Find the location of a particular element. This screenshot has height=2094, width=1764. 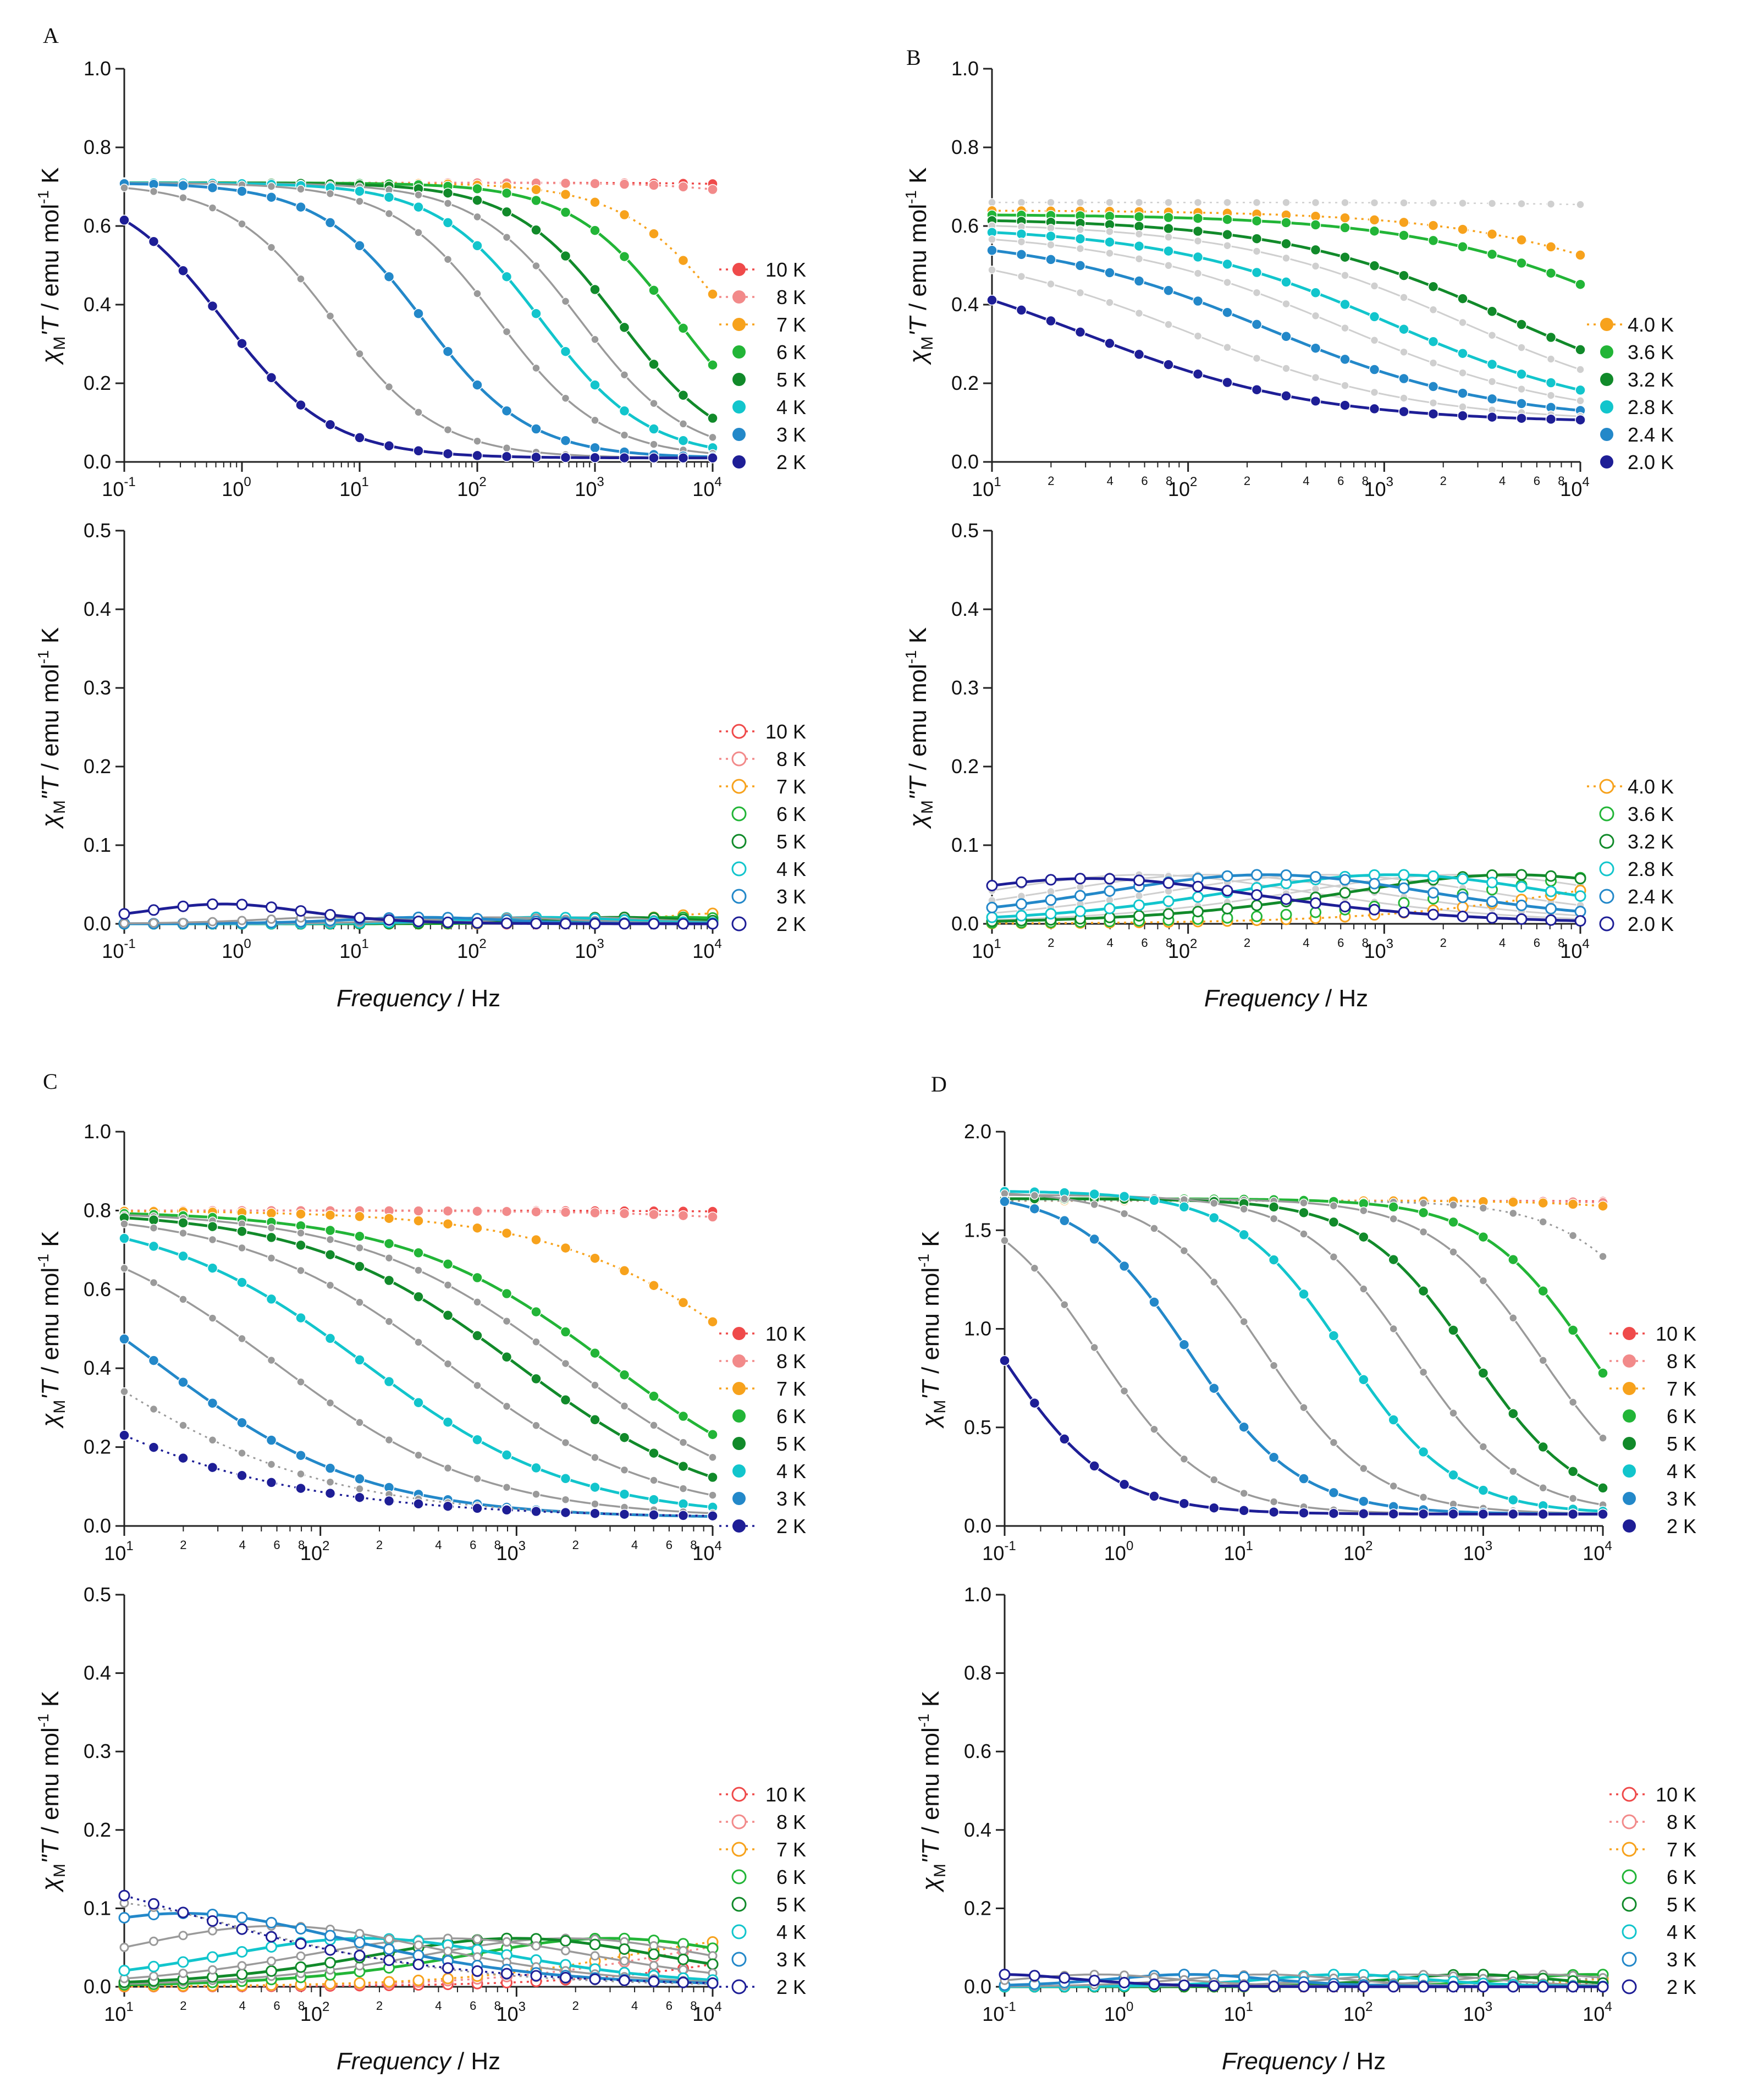

legend-label: 2.8 K is located at coordinates (1651, 407).